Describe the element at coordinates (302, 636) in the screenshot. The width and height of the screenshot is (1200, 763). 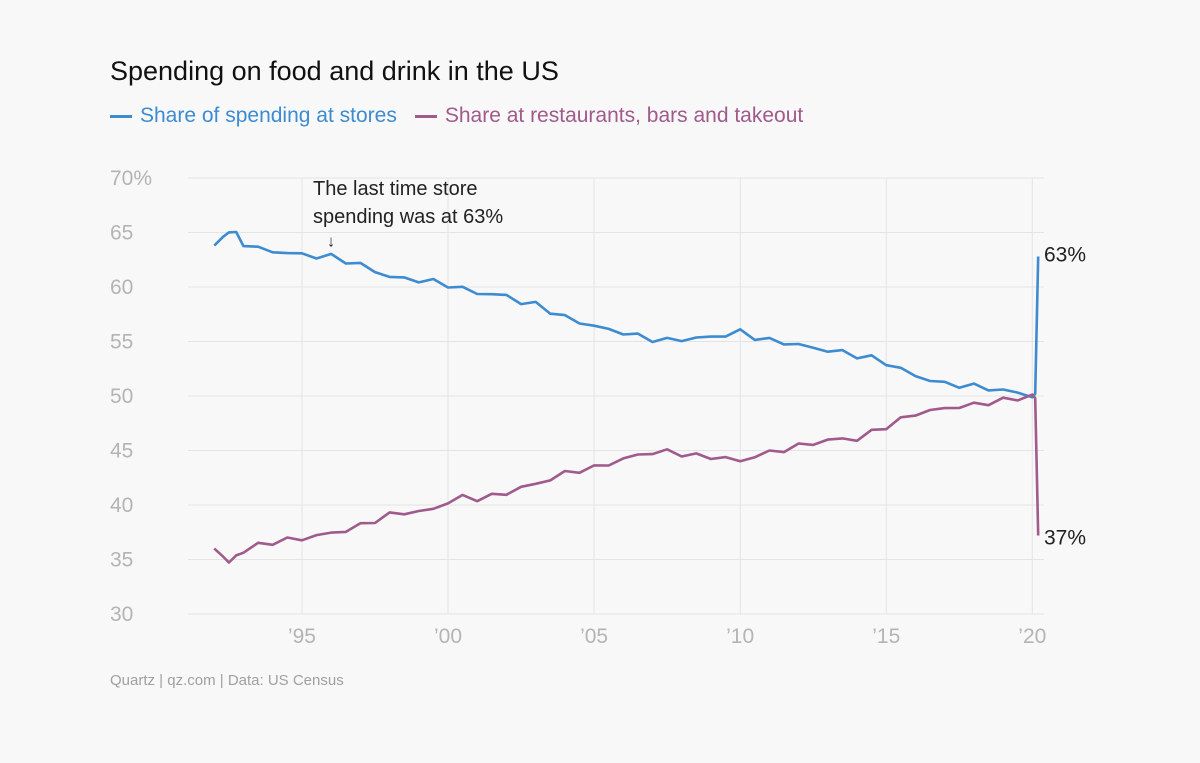
I see `x-tick-label: ’95` at that location.